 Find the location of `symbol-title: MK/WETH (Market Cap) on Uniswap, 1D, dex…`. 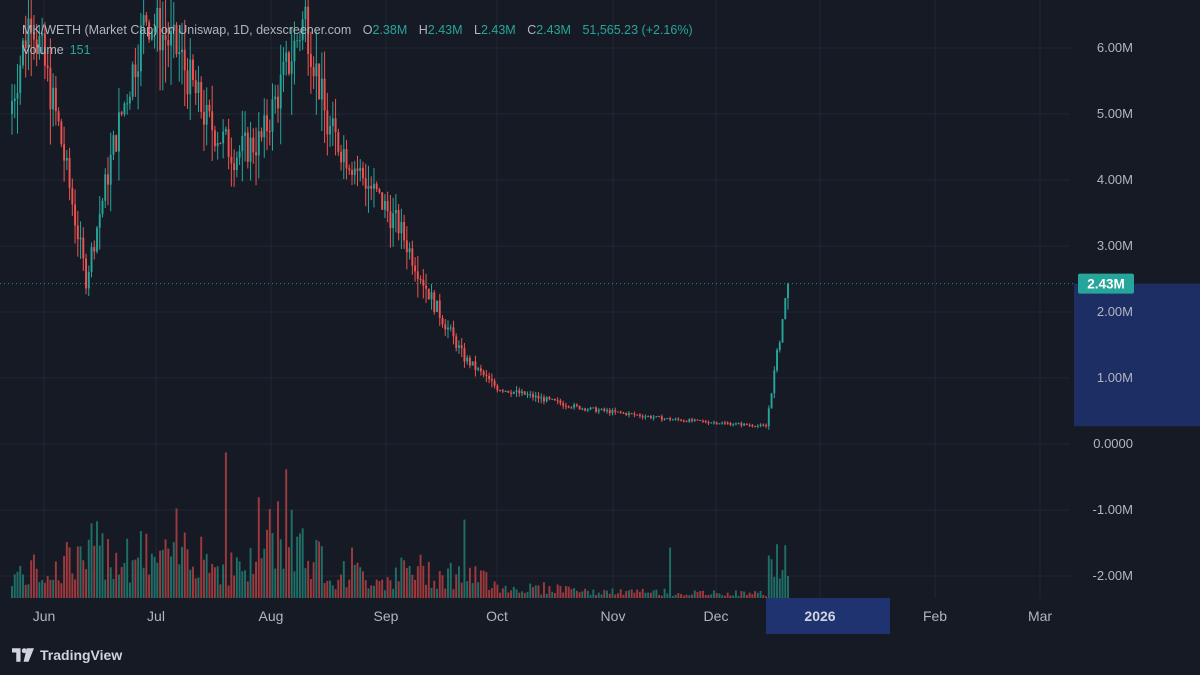

symbol-title: MK/WETH (Market Cap) on Uniswap, 1D, dex… is located at coordinates (187, 30).